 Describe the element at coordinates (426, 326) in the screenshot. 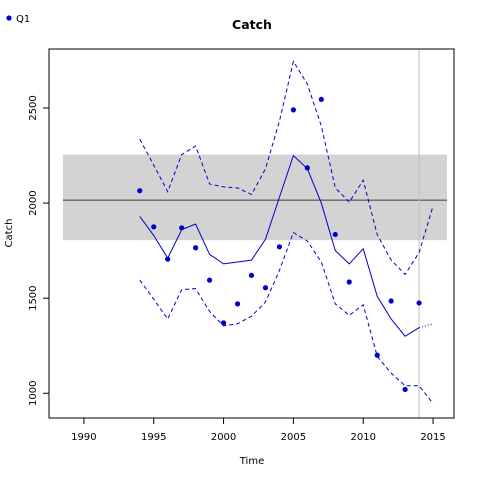

I see `projection-line` at that location.